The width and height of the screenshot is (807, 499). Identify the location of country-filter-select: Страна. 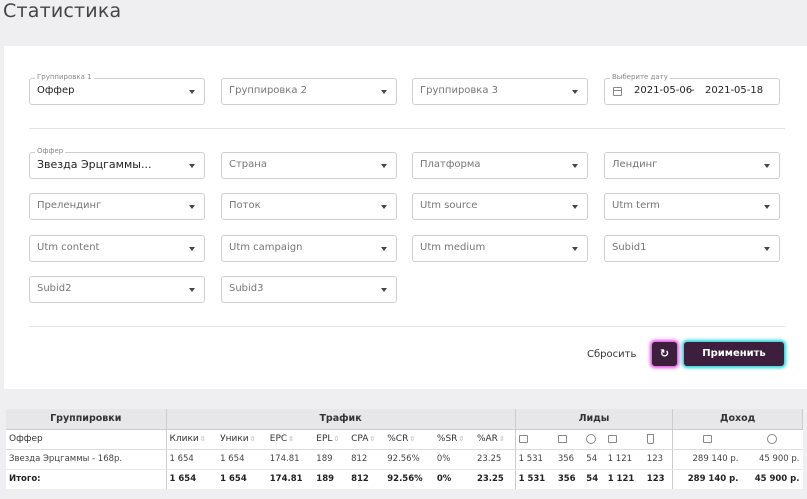
(309, 165).